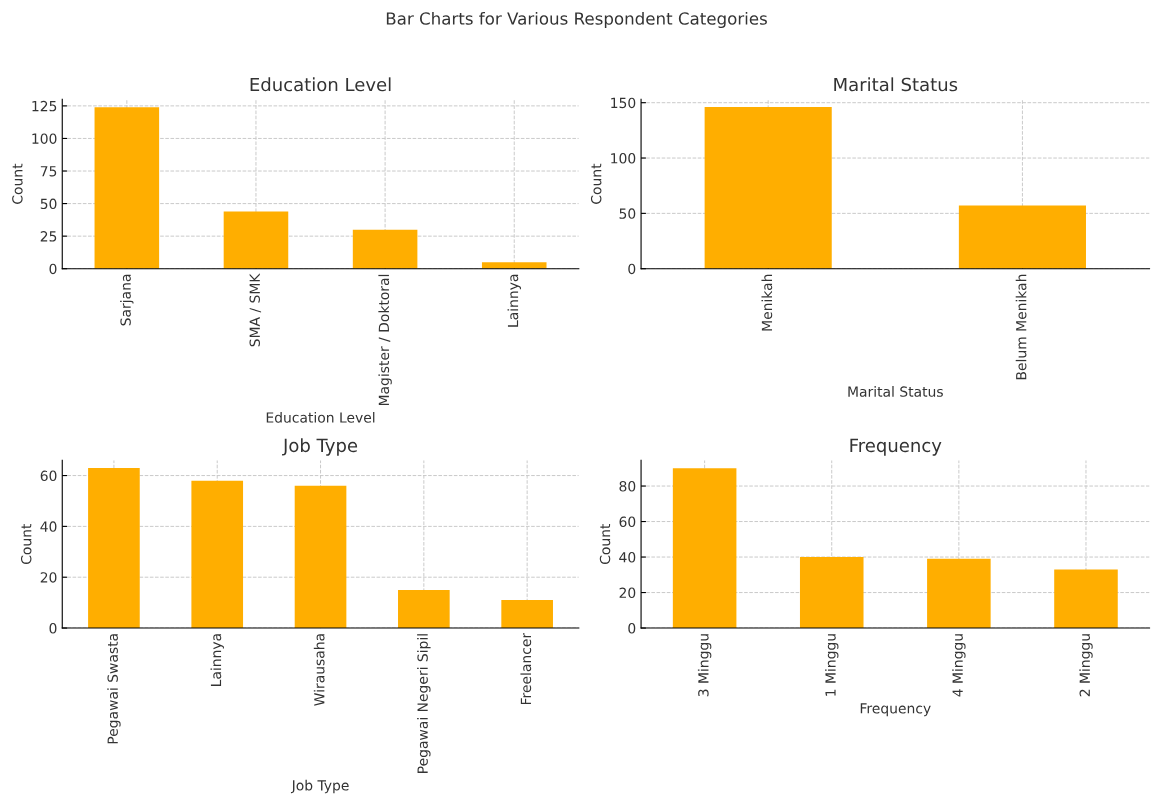  What do you see at coordinates (895, 710) in the screenshot?
I see `x-axis-title: Frequency` at bounding box center [895, 710].